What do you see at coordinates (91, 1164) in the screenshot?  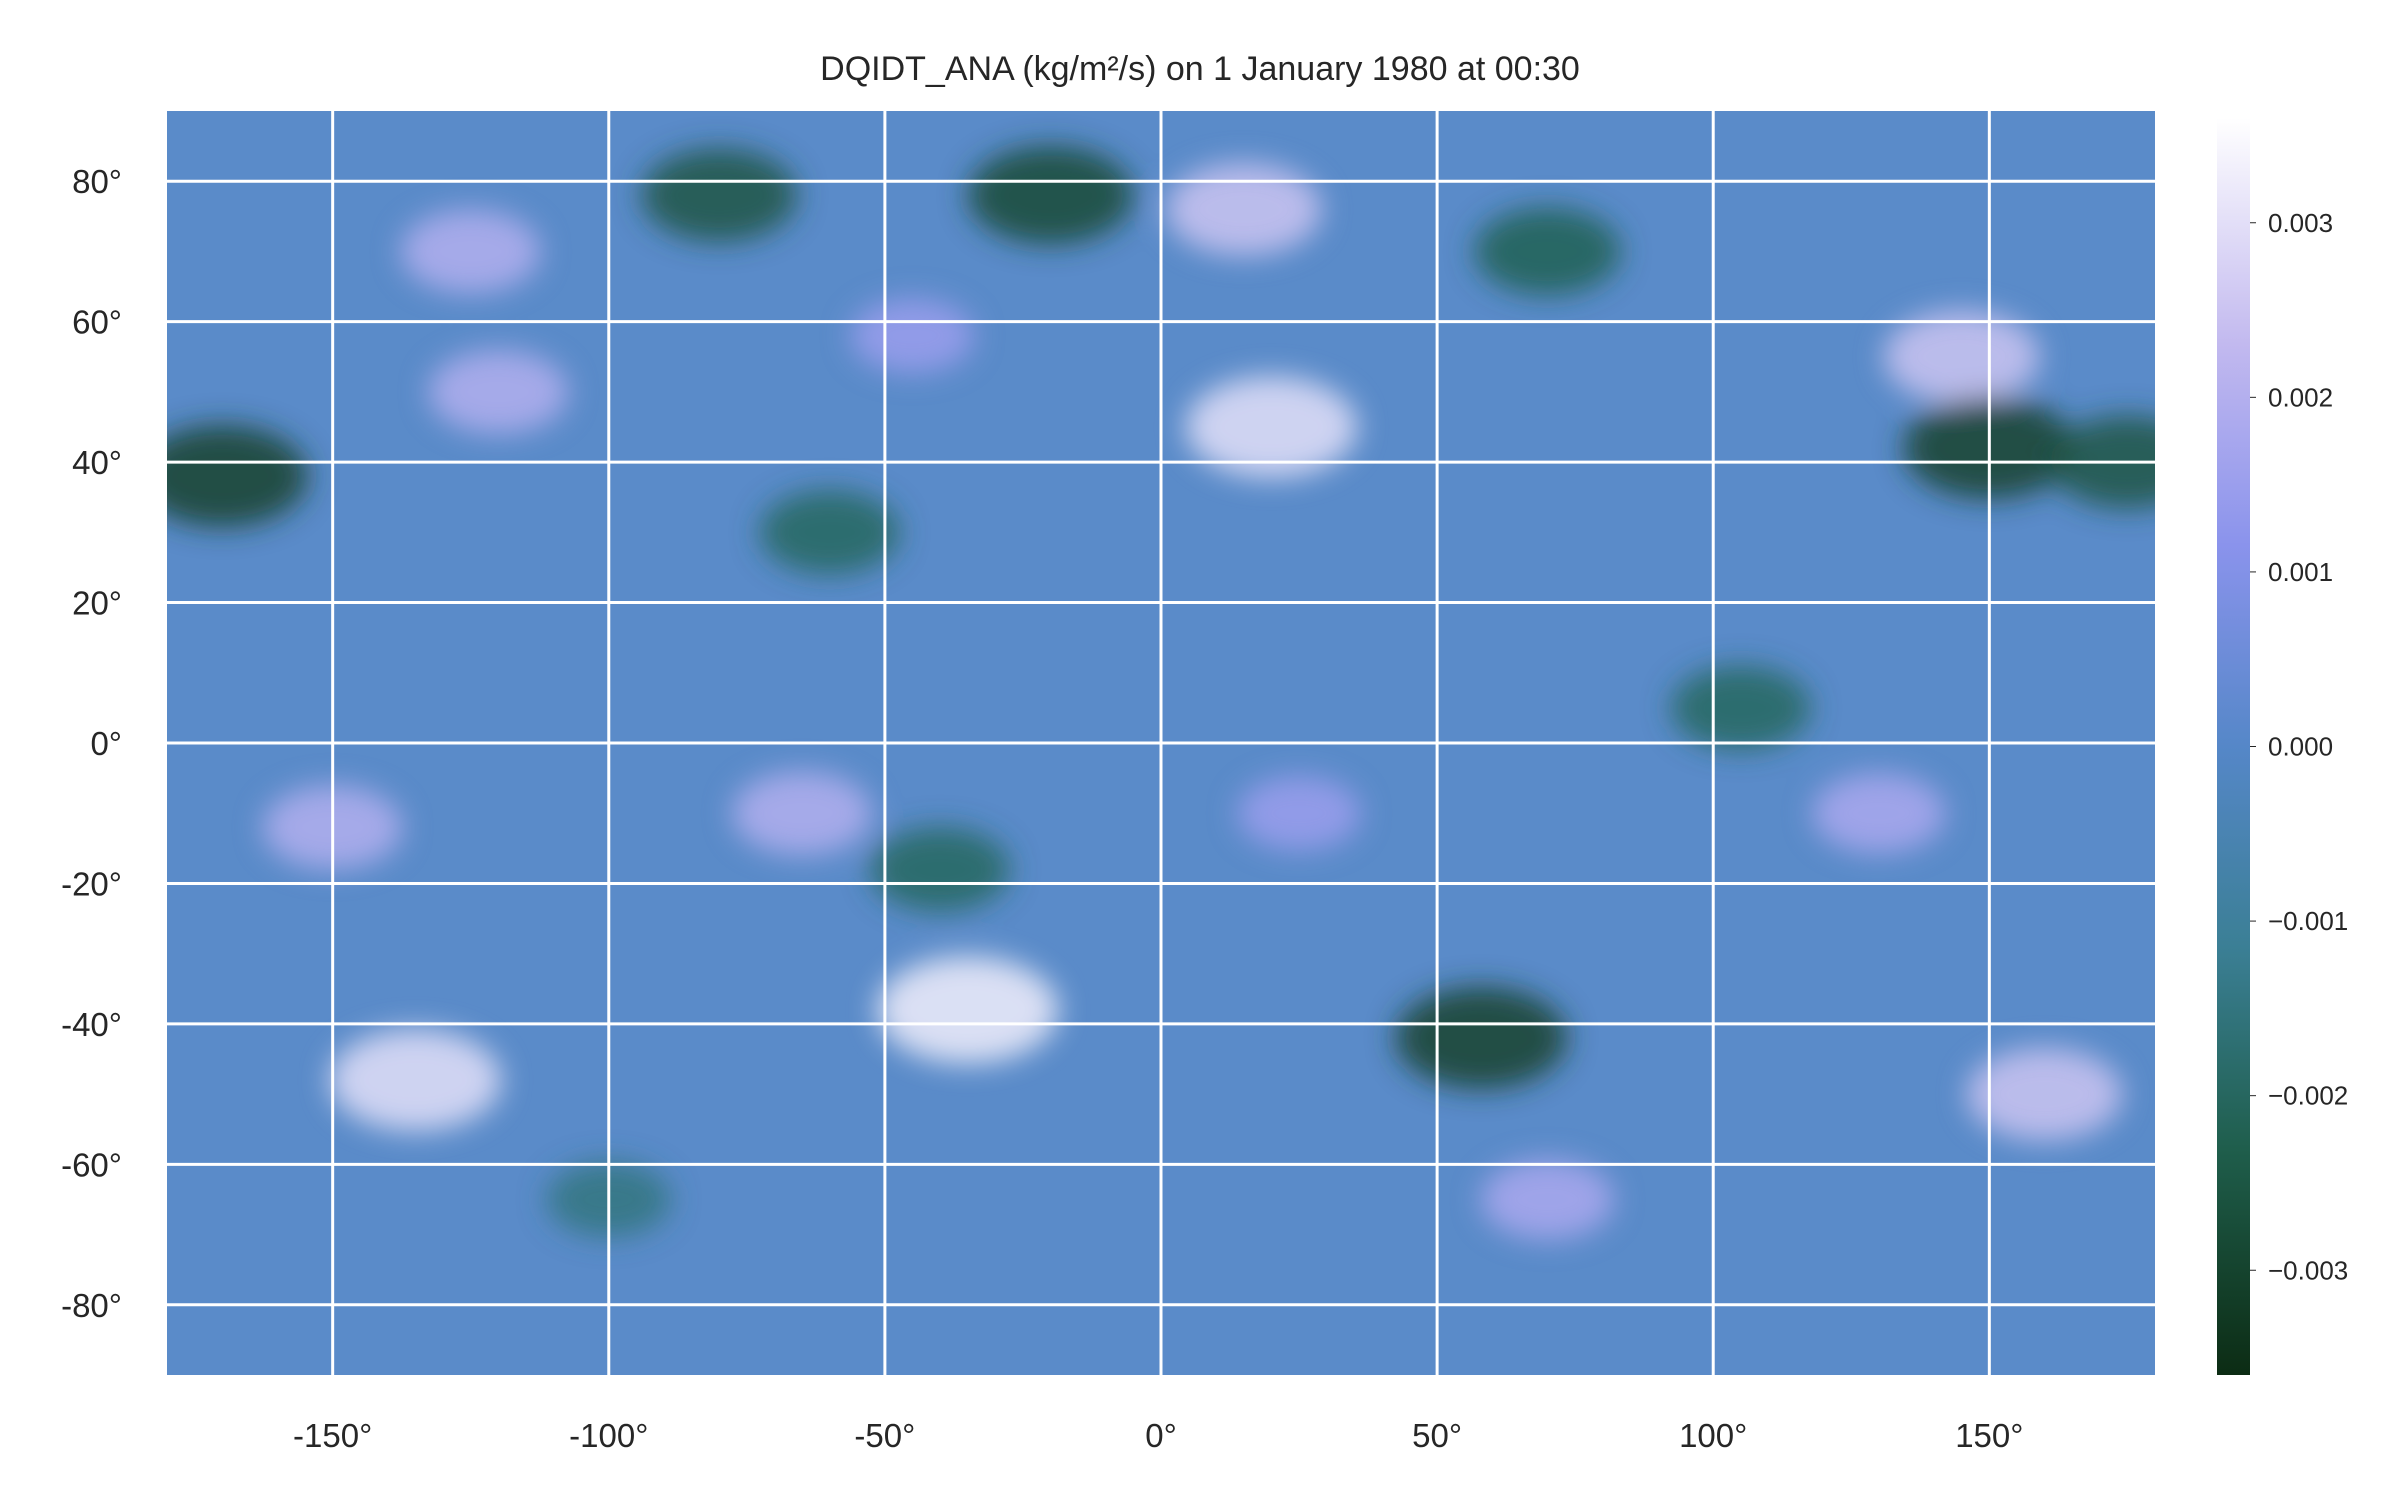 I see `y-tick-label: -60°` at bounding box center [91, 1164].